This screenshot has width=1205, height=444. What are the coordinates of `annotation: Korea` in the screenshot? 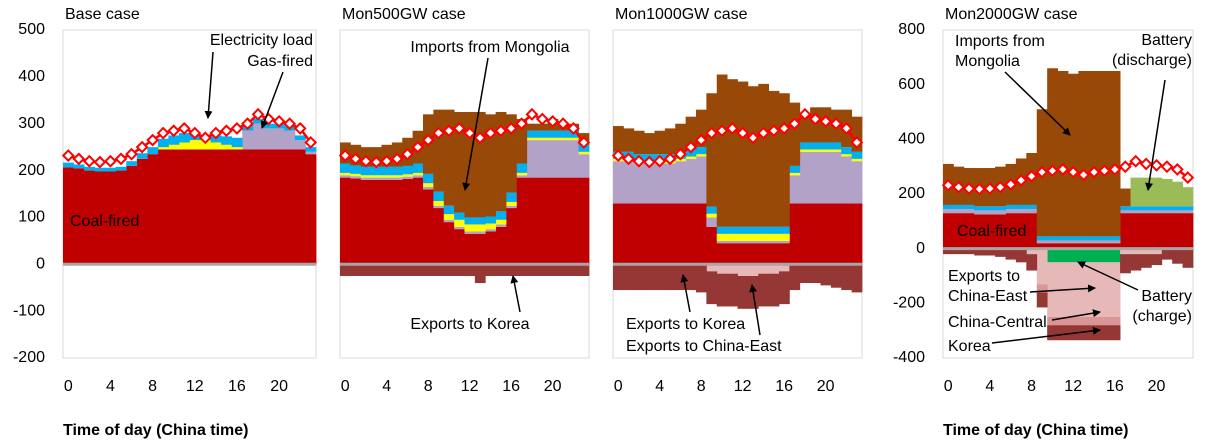 It's located at (969, 346).